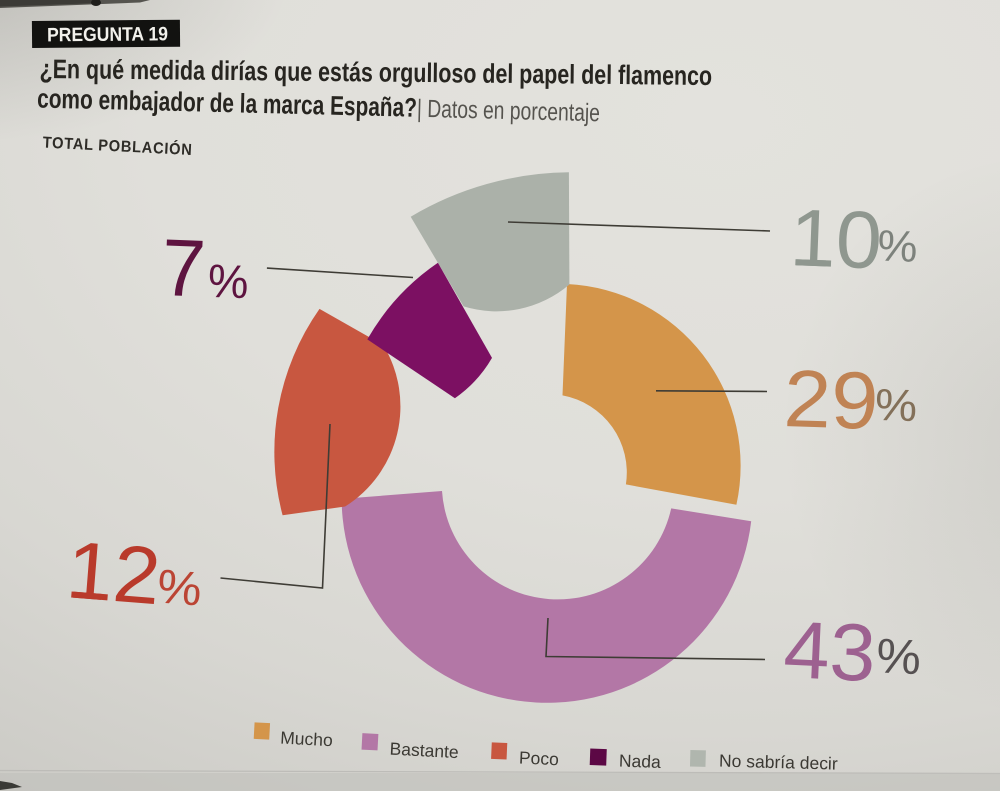  What do you see at coordinates (853, 240) in the screenshot?
I see `svg-text: 10%` at bounding box center [853, 240].